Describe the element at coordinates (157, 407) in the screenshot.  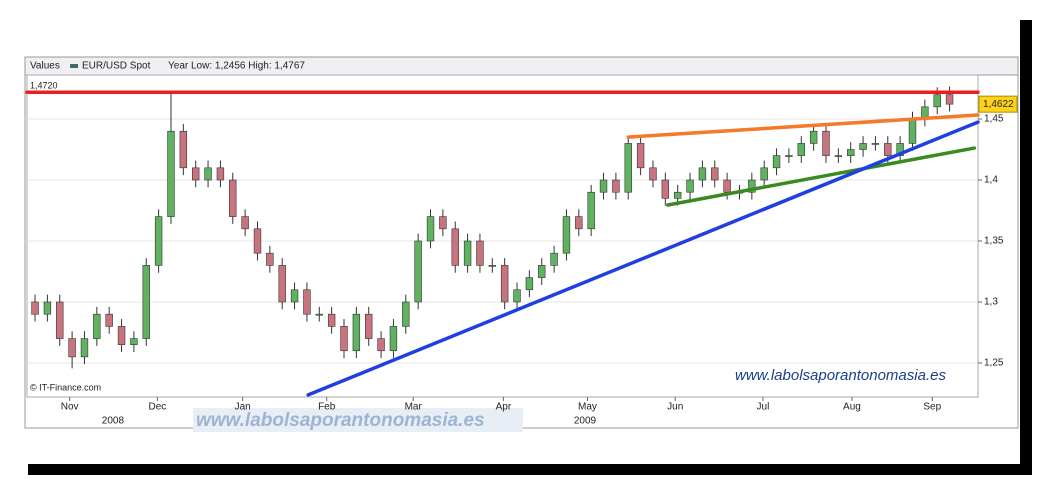
I see `x-tick-label: Dec` at that location.